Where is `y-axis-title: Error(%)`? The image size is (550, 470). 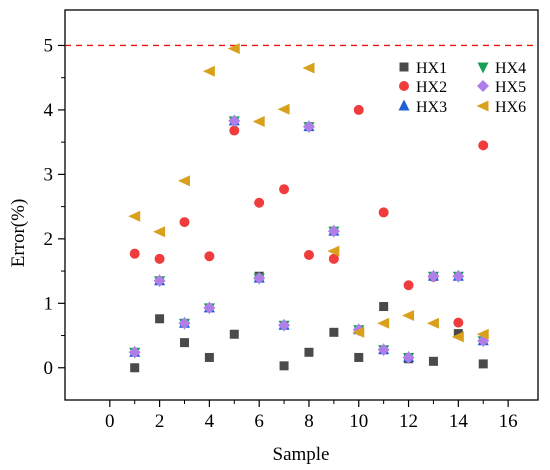 y-axis-title: Error(%) is located at coordinates (18, 233).